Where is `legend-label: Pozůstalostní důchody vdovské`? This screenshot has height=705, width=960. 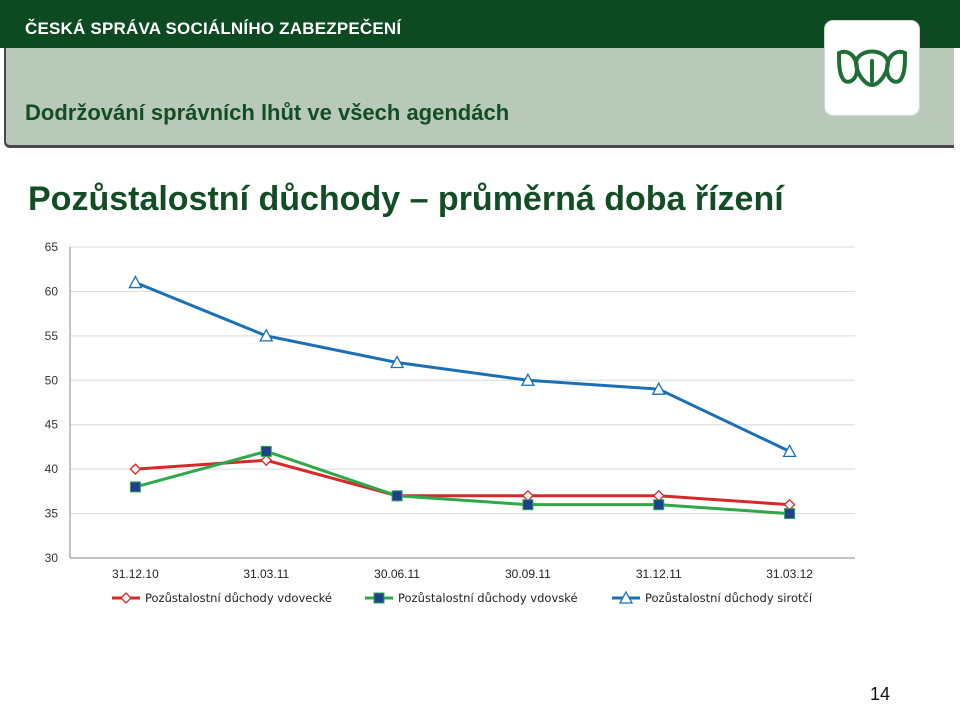 legend-label: Pozůstalostní důchody vdovské is located at coordinates (488, 598).